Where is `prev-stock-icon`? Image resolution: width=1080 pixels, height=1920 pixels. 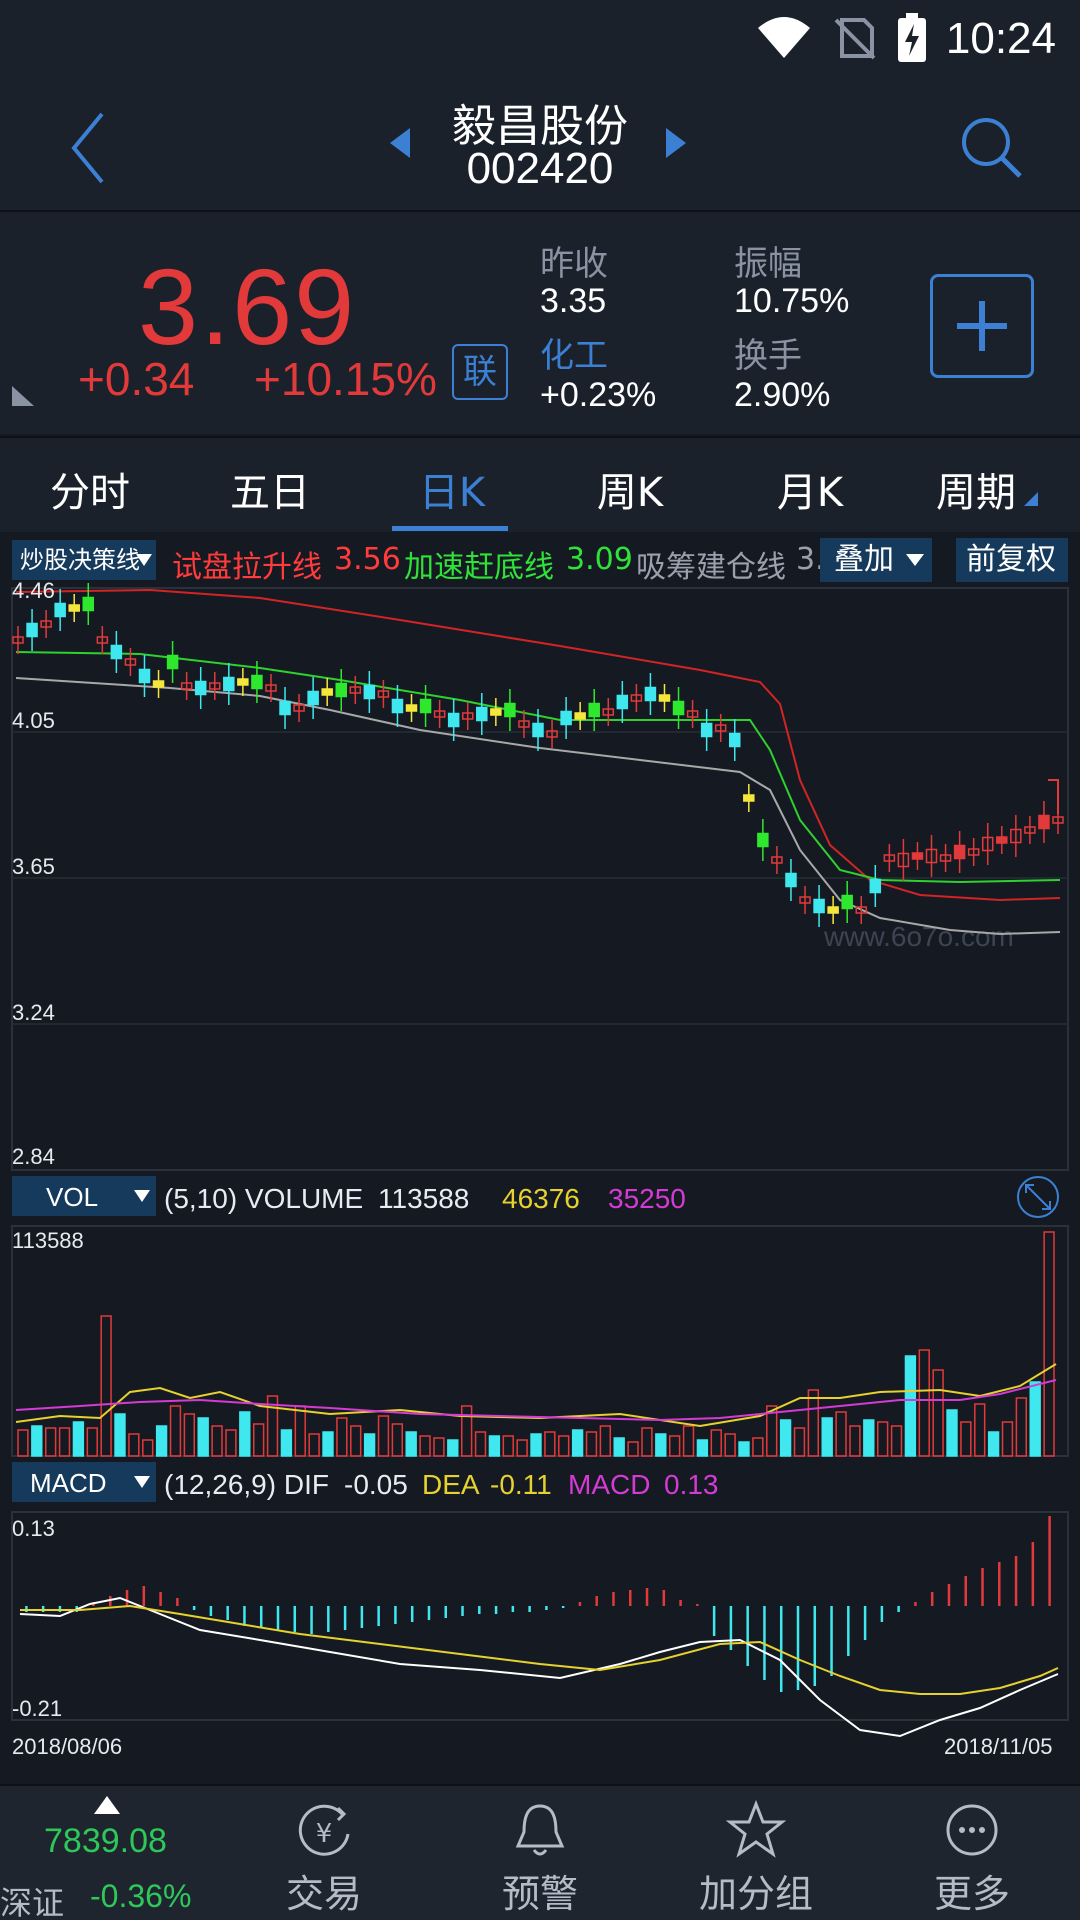 prev-stock-icon is located at coordinates (400, 143).